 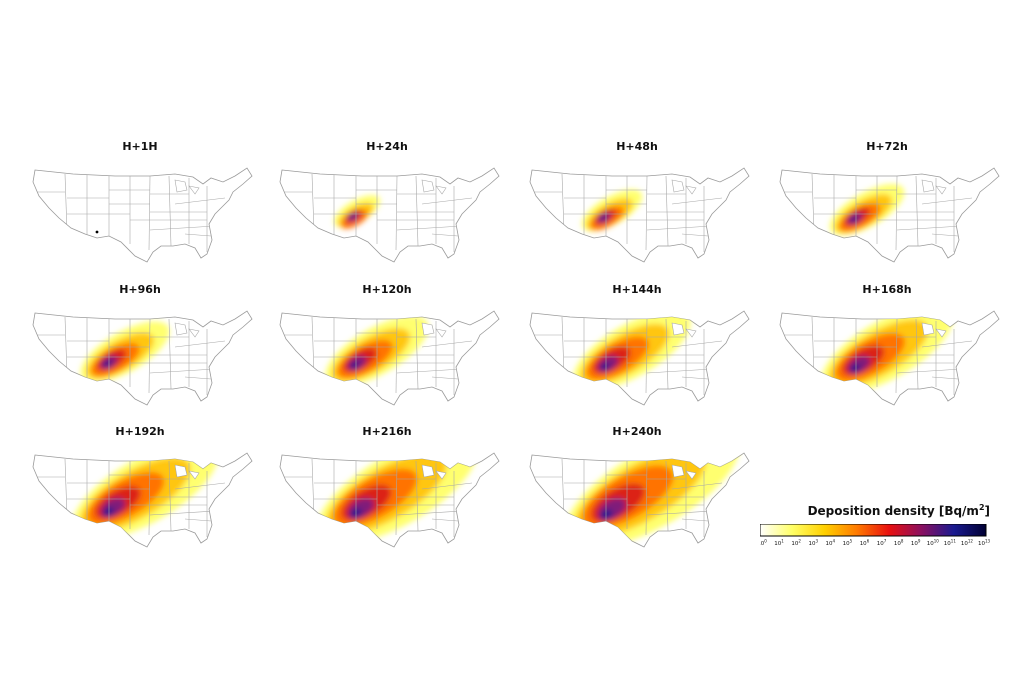 I want to click on colorbar-tick-label: 10⁸, so click(x=899, y=543).